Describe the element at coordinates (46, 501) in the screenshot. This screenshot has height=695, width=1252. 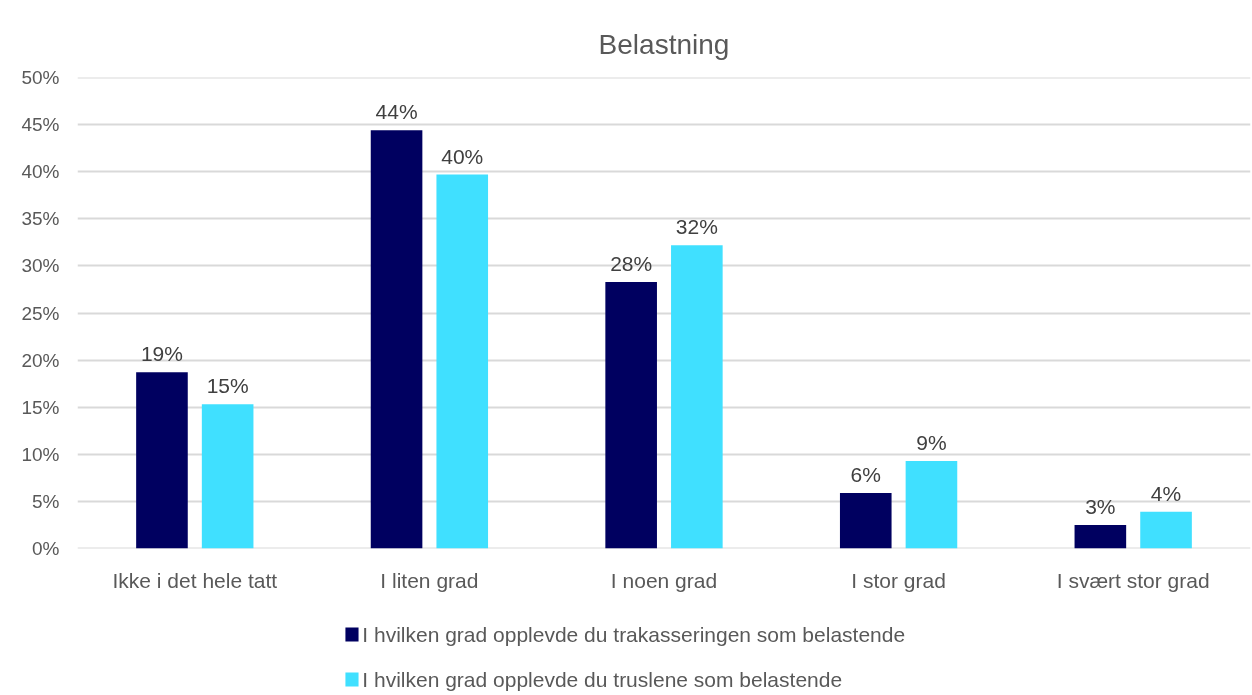
I see `y-tick-label: 5%` at that location.